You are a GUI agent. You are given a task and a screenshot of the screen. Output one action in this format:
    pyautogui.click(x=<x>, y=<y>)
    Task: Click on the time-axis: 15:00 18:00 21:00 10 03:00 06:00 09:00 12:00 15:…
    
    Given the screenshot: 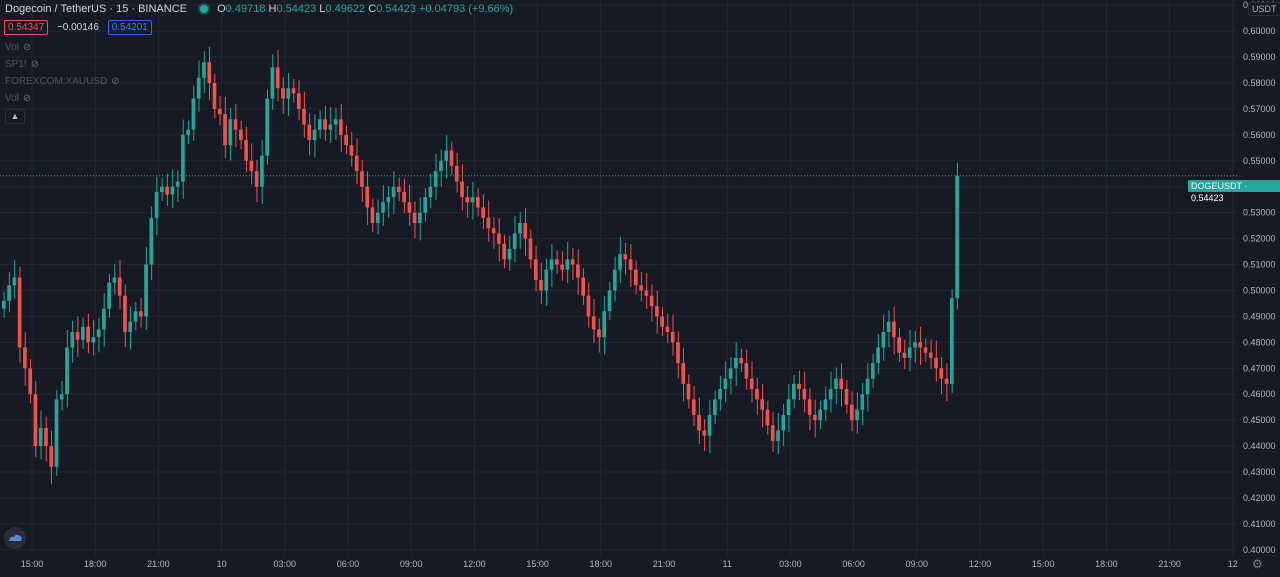 What is the action you would take?
    pyautogui.click(x=629, y=564)
    